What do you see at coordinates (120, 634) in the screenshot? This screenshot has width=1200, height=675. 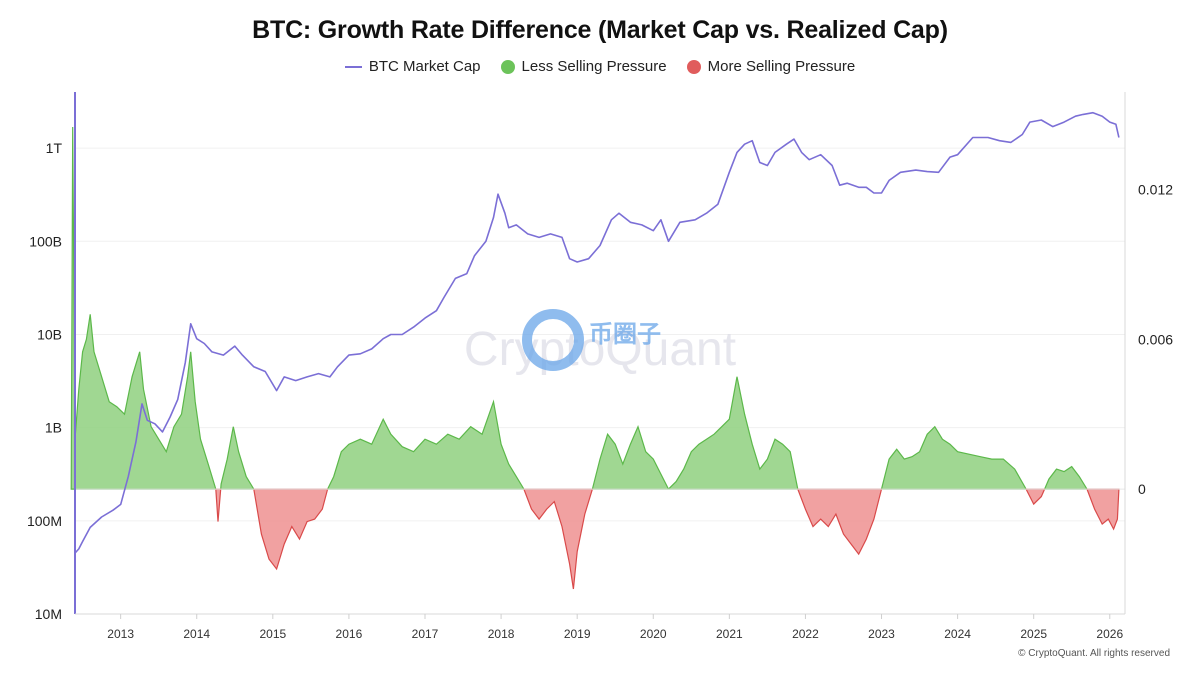 I see `x-tick-label: 2013` at bounding box center [120, 634].